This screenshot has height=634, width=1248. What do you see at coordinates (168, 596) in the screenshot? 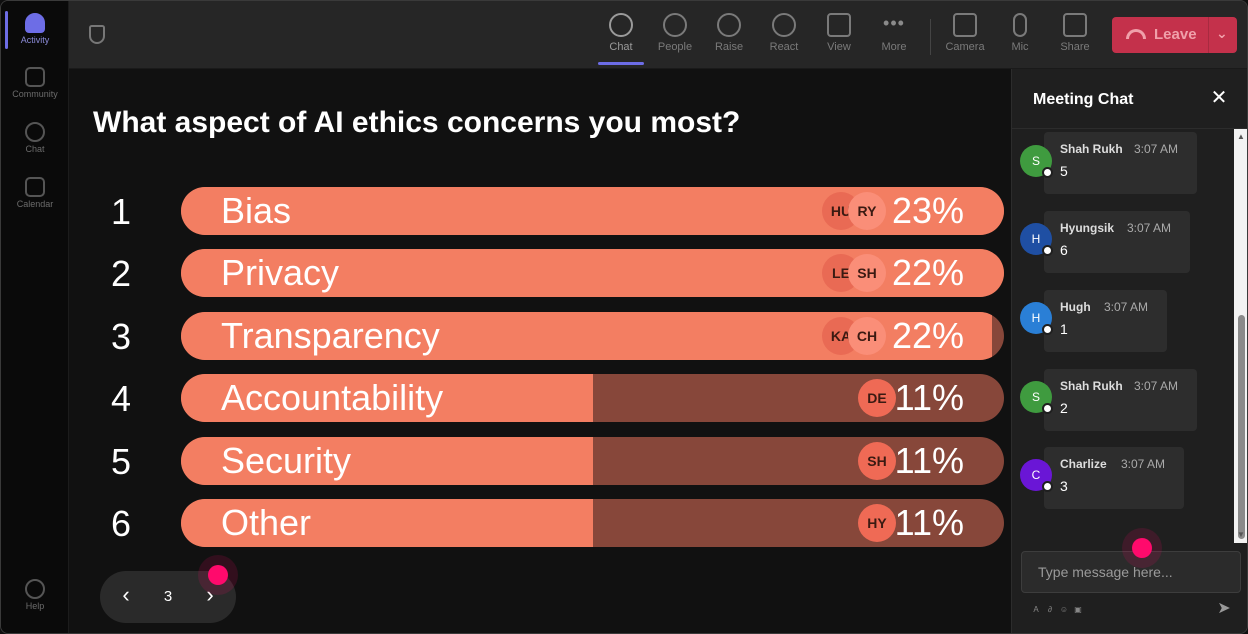
I see `page-number: 3` at bounding box center [168, 596].